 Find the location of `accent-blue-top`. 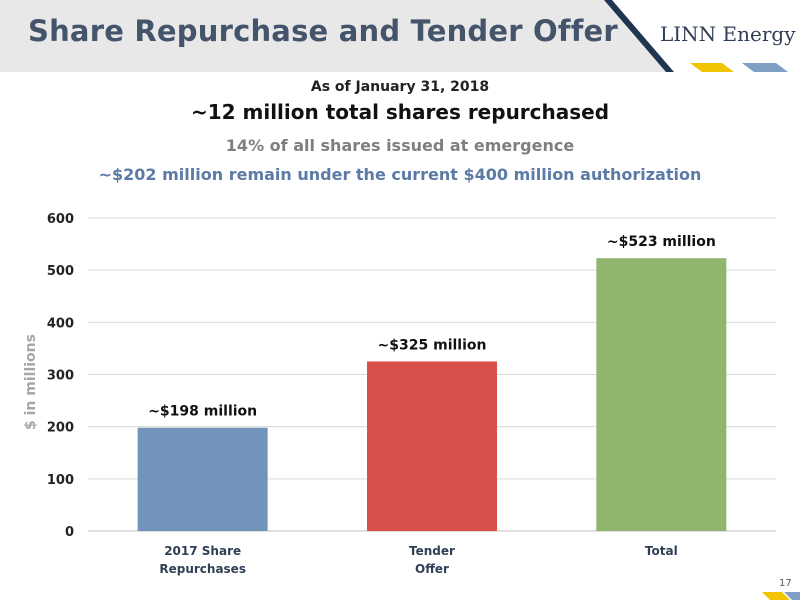

accent-blue-top is located at coordinates (765, 67).